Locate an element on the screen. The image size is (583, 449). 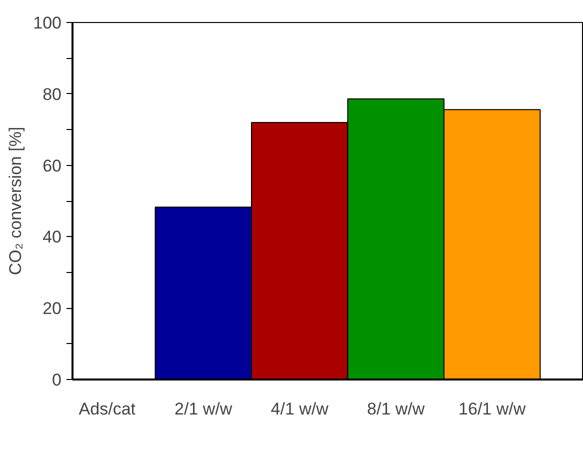
x-tick-label: 2/1 w/w is located at coordinates (203, 409).